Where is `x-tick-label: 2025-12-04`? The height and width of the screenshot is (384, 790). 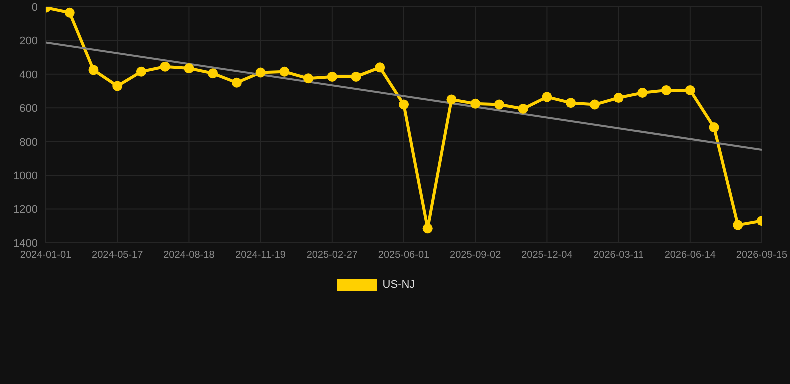 x-tick-label: 2025-12-04 is located at coordinates (548, 256).